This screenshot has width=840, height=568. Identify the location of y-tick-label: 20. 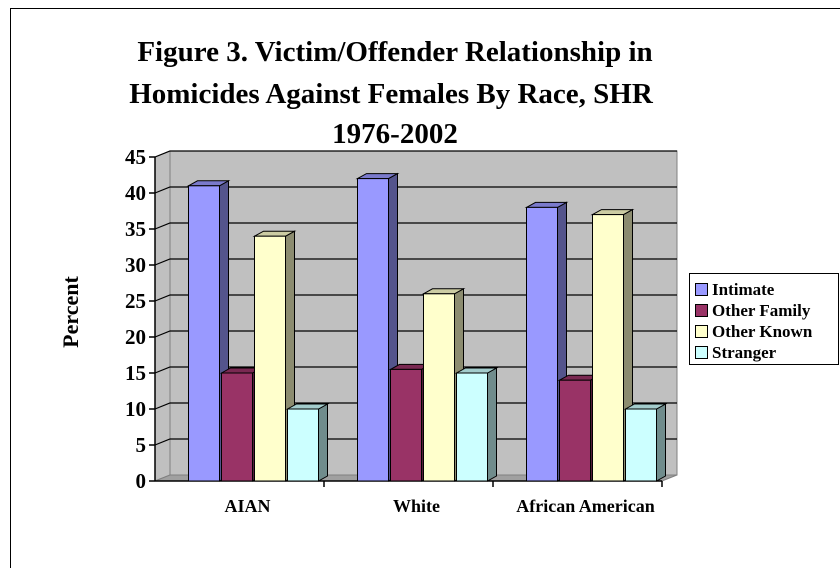
(135, 337).